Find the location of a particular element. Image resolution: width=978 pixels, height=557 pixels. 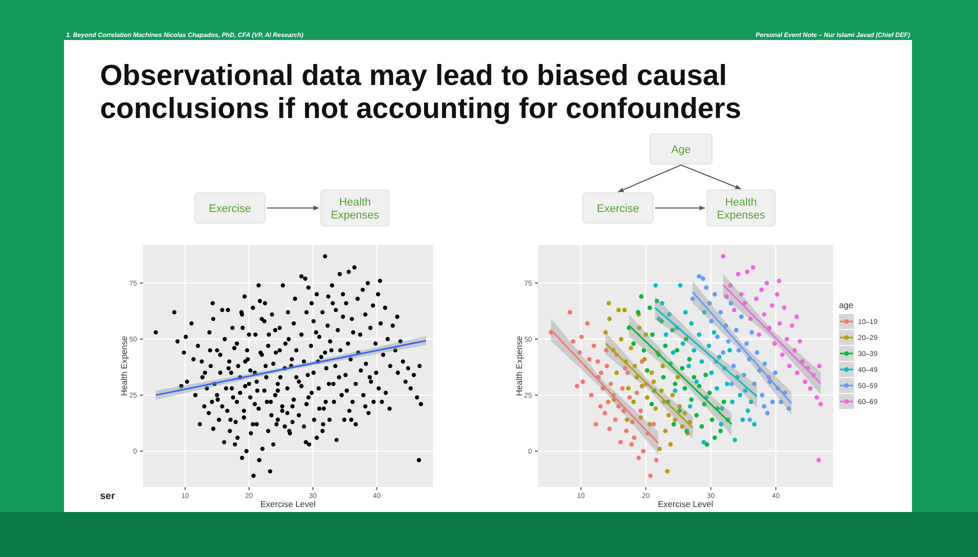

legend-title: age is located at coordinates (846, 305).